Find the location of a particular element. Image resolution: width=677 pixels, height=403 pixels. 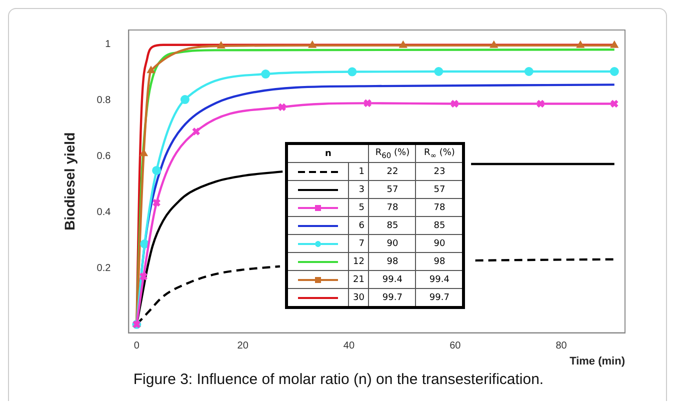

legend-title: n is located at coordinates (327, 153).